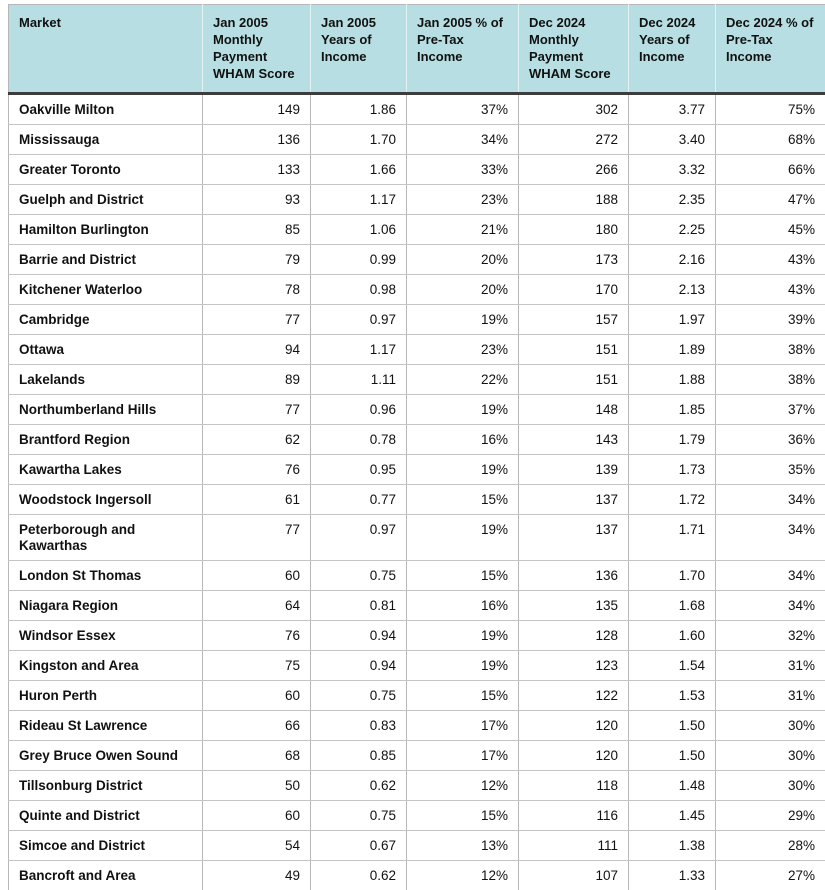 The image size is (825, 890). Describe the element at coordinates (105, 469) in the screenshot. I see `market-cell: Kawartha Lakes` at that location.